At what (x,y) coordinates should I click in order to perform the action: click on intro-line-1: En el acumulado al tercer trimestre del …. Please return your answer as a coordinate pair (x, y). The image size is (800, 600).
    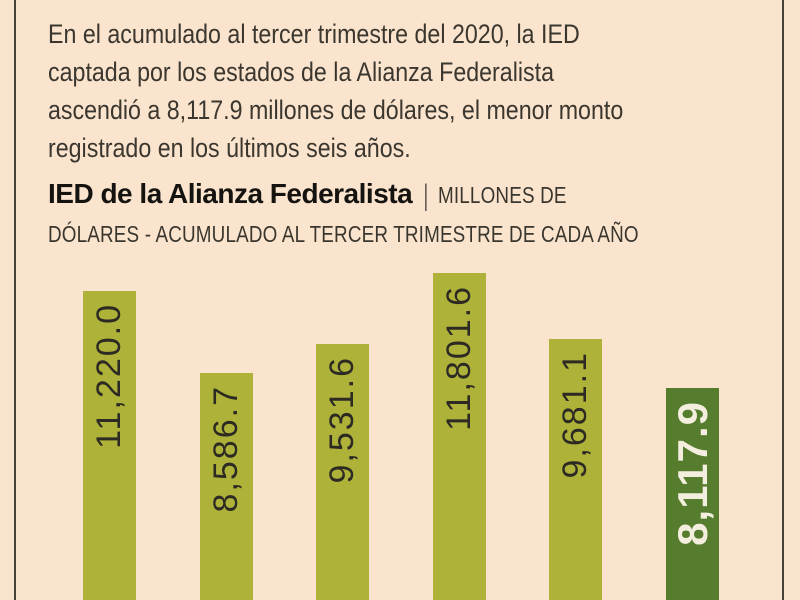
    Looking at the image, I should click on (314, 34).